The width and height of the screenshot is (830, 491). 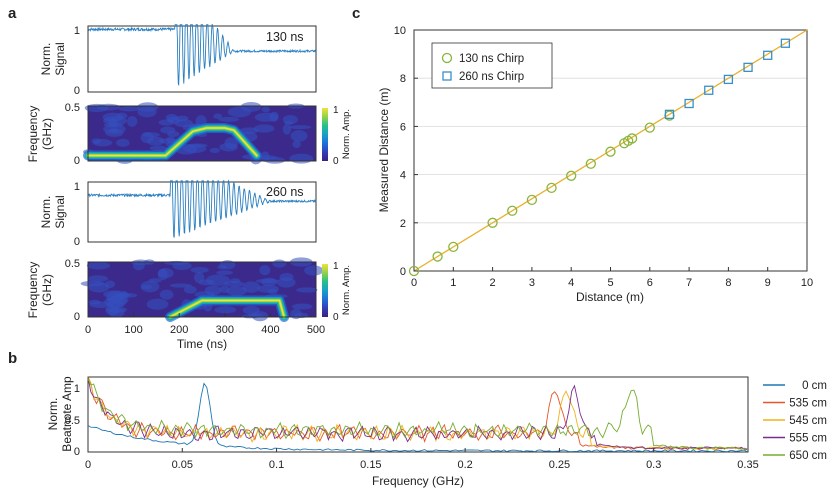 I want to click on beatnote-line-545cm, so click(x=417, y=413).